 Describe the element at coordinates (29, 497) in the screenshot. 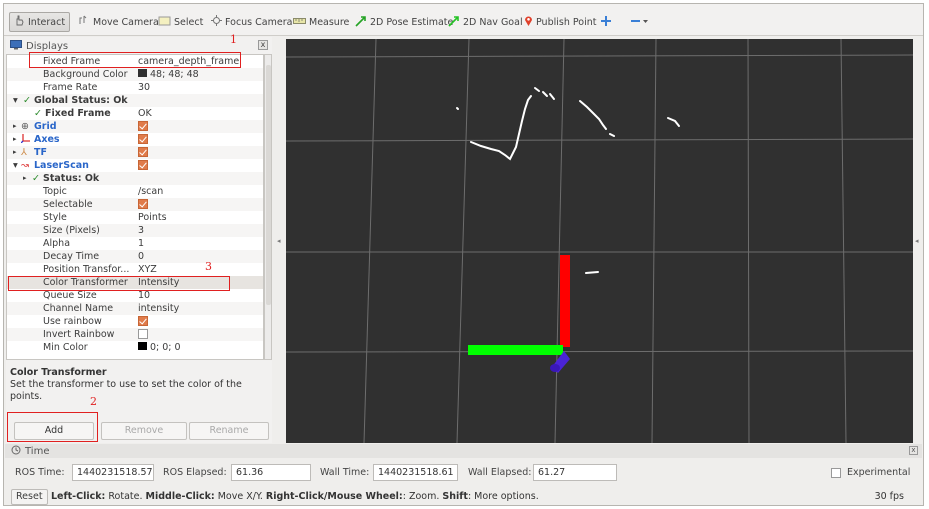

I see `reset-button: Reset` at that location.